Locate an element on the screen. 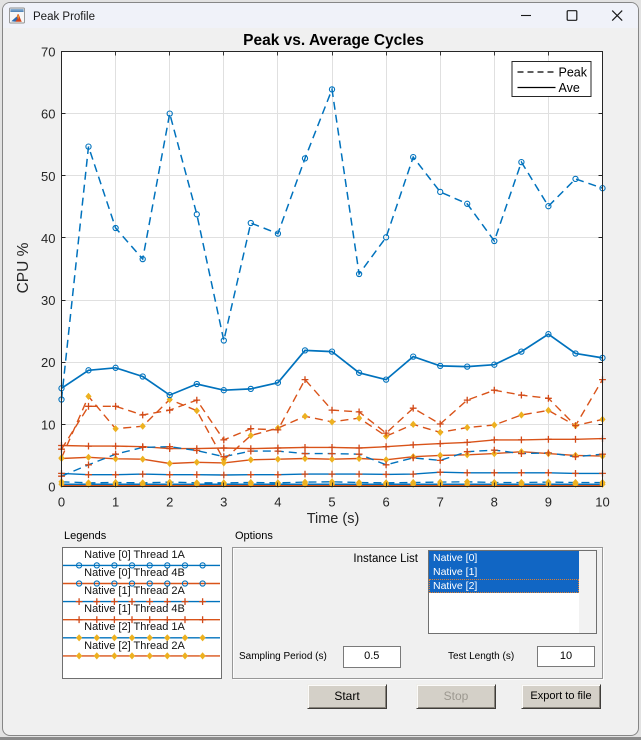  svg-text: Ave is located at coordinates (569, 88).